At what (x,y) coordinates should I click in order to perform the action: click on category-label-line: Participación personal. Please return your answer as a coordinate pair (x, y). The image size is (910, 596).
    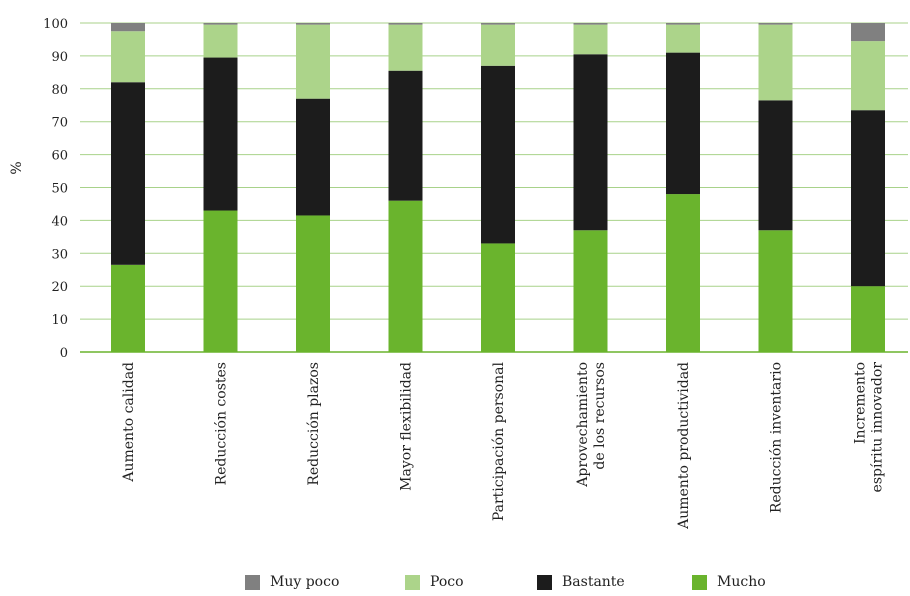
    Looking at the image, I should click on (499, 441).